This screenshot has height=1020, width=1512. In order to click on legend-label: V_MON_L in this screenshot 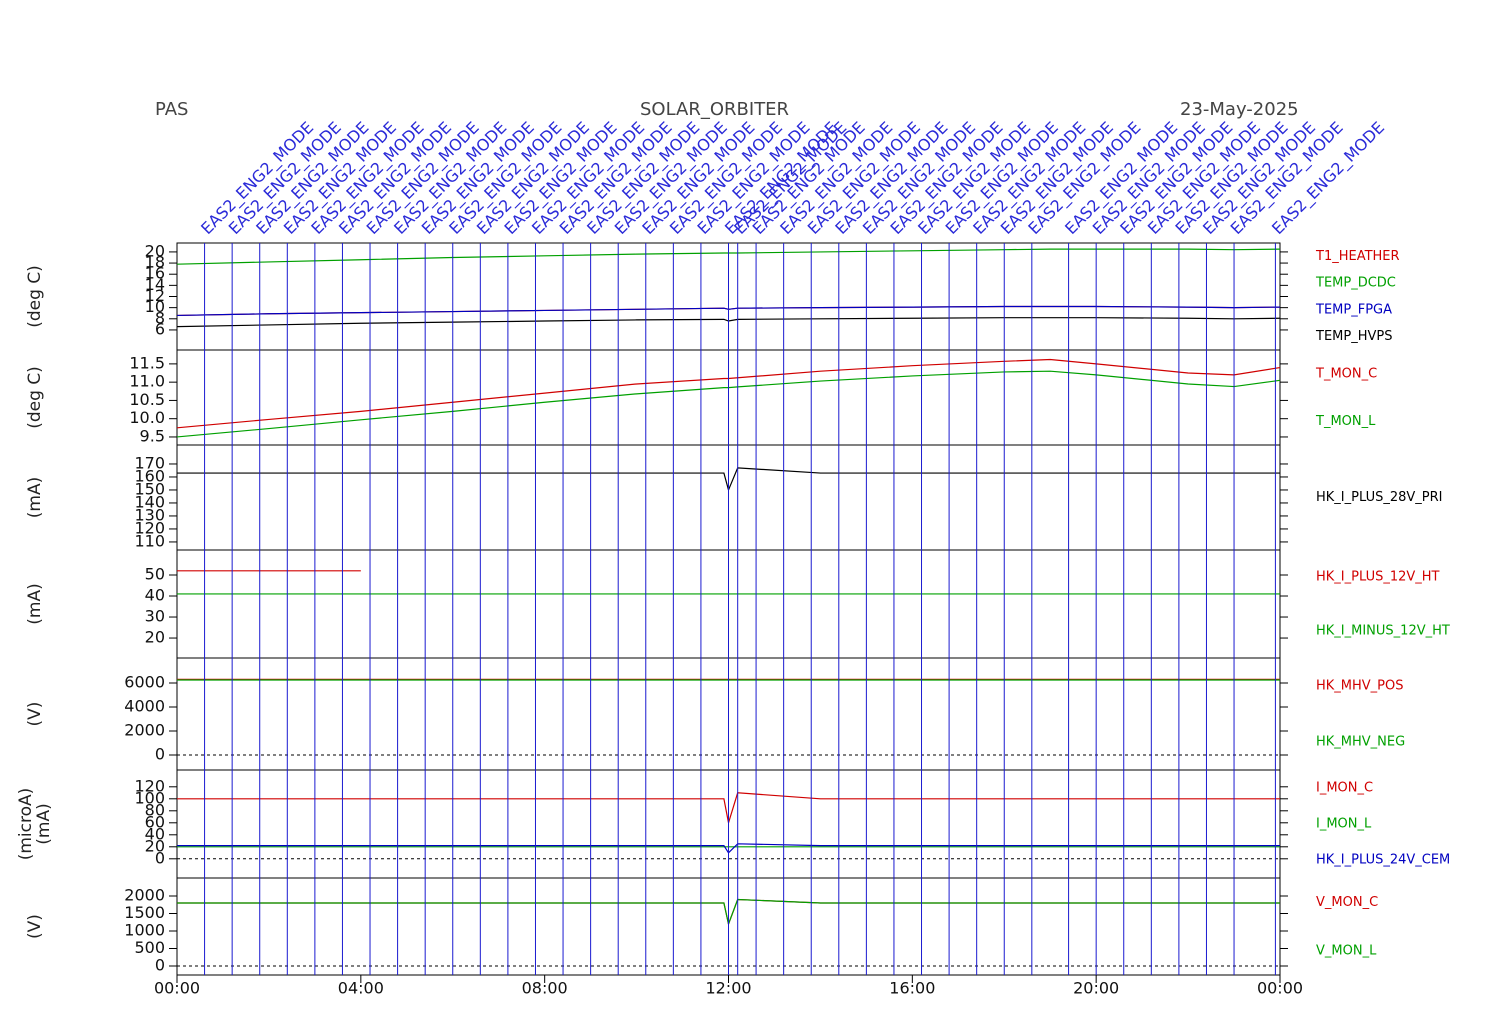, I will do `click(1346, 950)`.